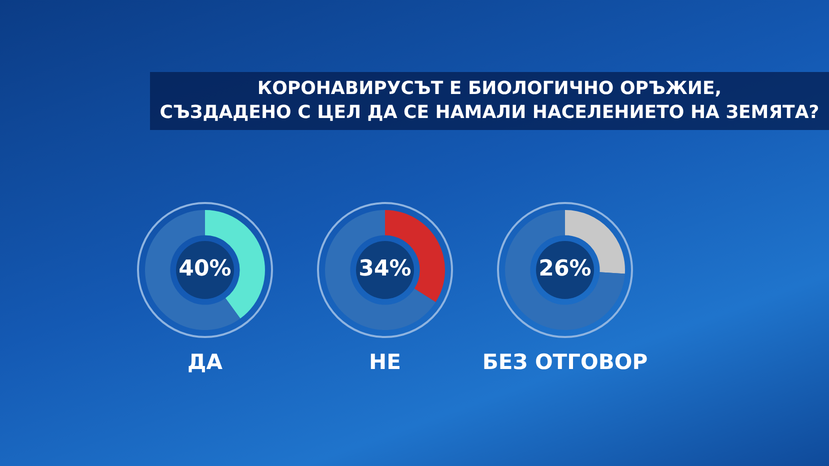 This screenshot has height=466, width=829. What do you see at coordinates (385, 269) in the screenshot?
I see `data-label: 34%` at bounding box center [385, 269].